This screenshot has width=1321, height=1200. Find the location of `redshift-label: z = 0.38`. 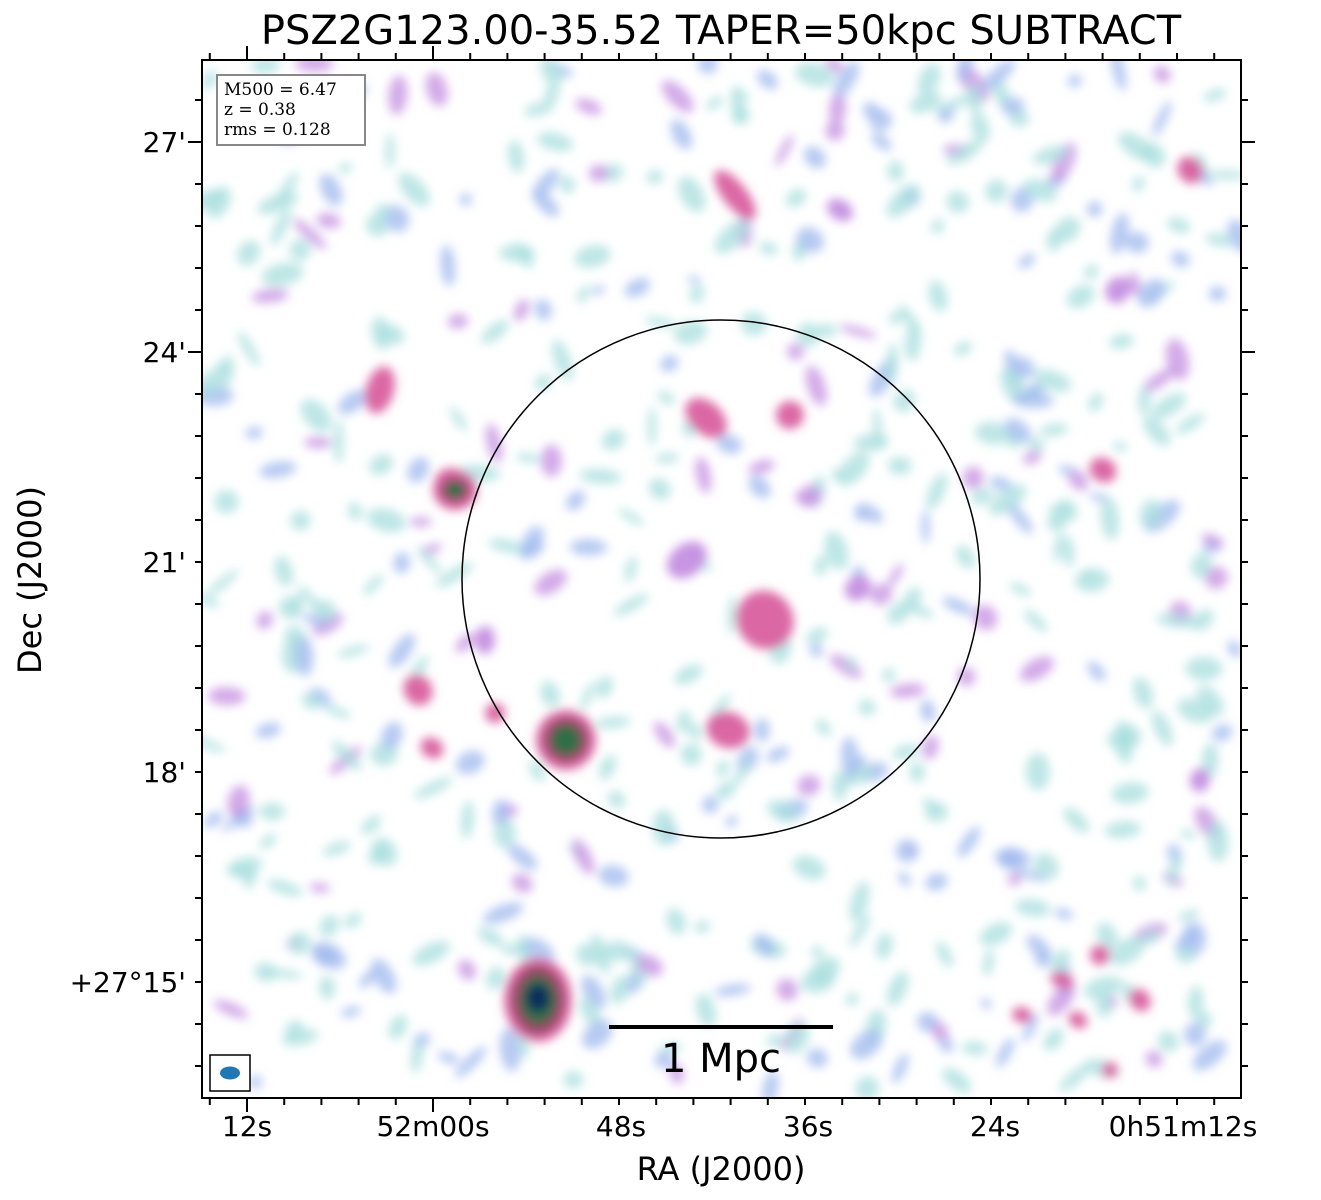

redshift-label: z = 0.38 is located at coordinates (260, 110).